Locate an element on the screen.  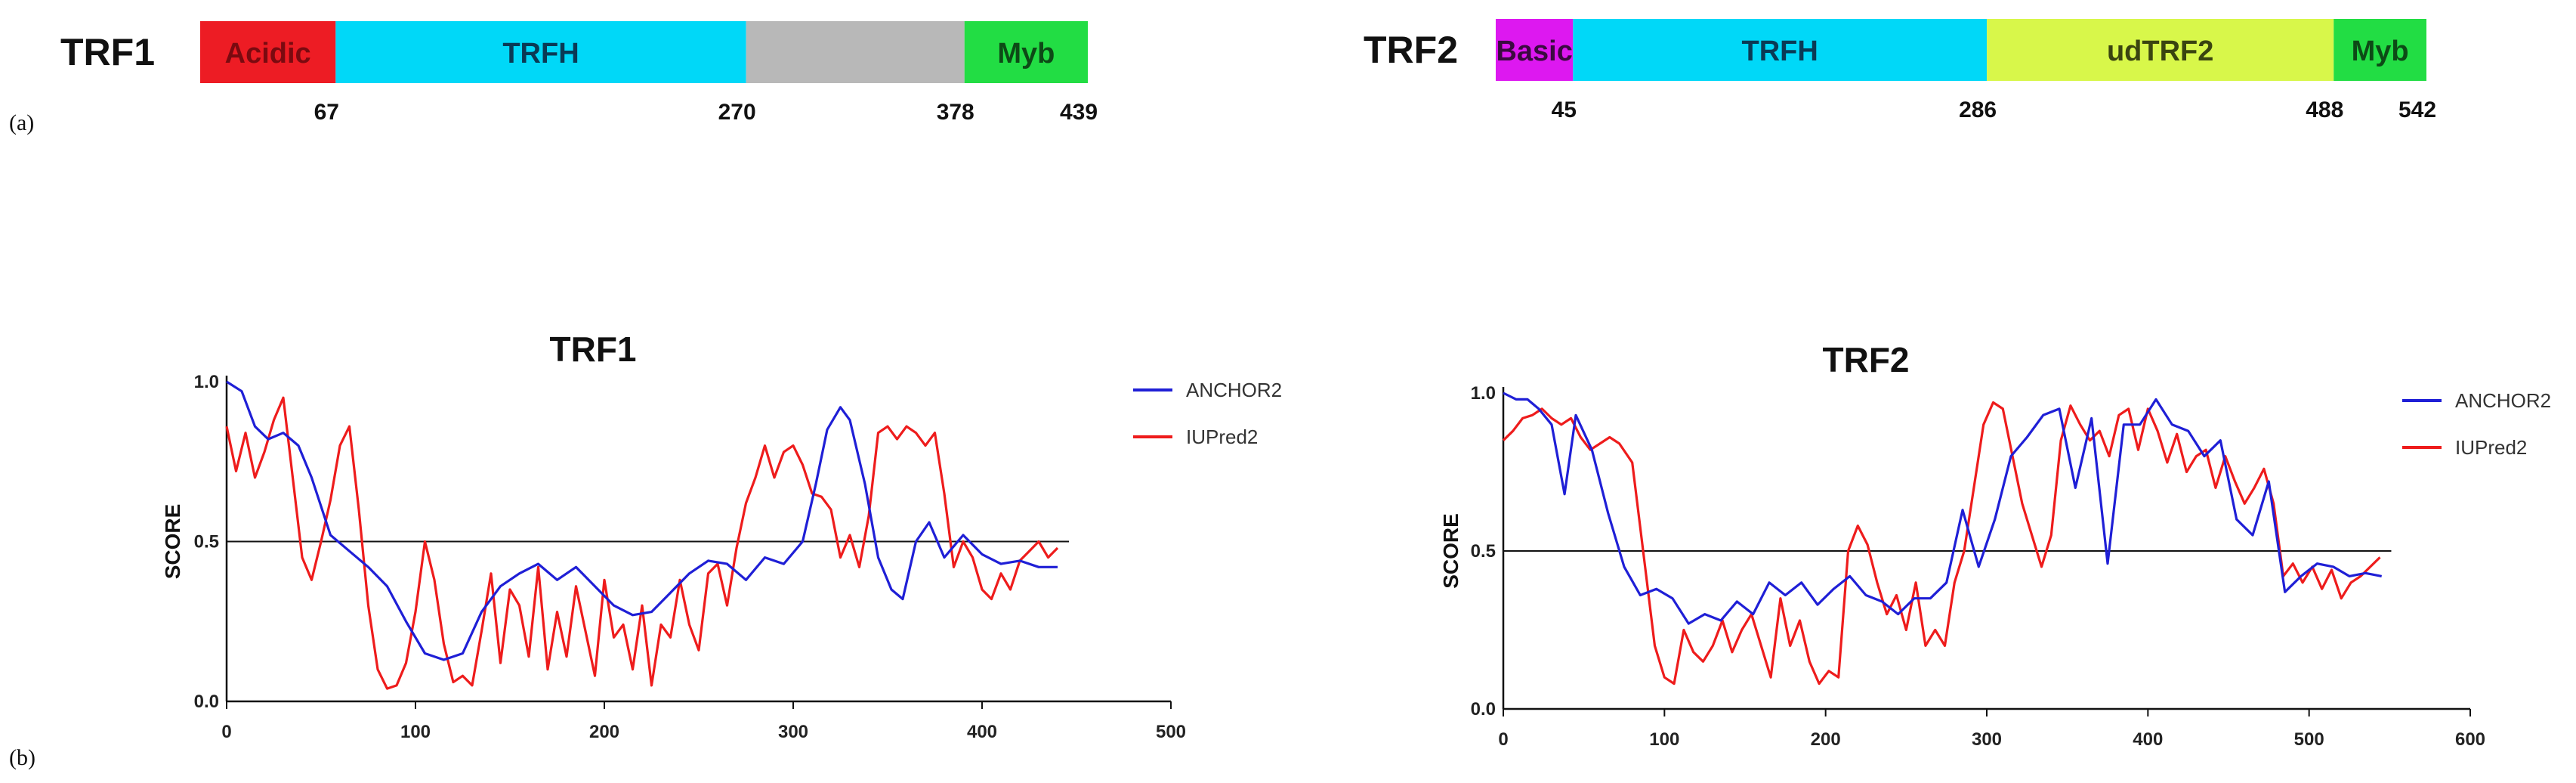
domain-segment-label: udTRF2 is located at coordinates (2160, 51).